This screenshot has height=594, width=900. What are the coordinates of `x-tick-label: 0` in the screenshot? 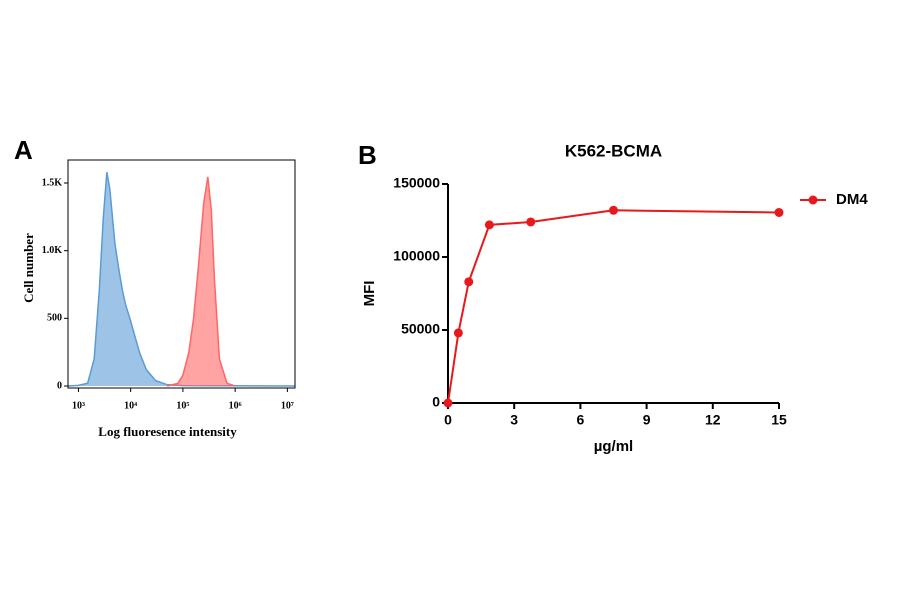 It's located at (448, 420).